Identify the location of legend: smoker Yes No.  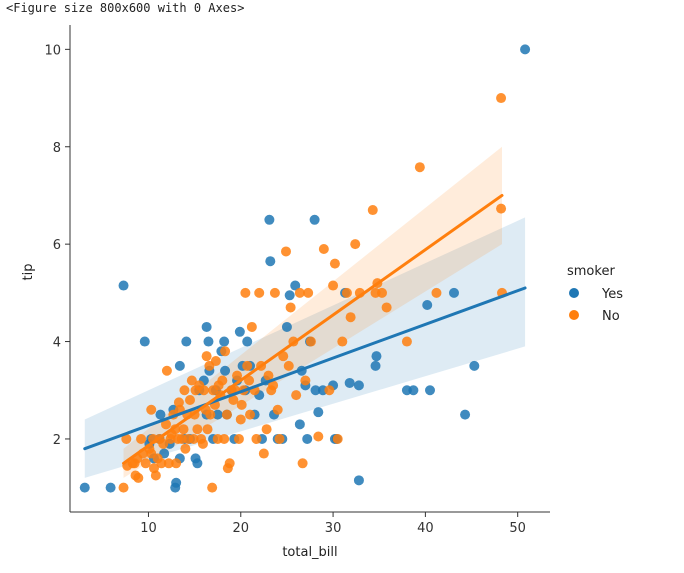
(595, 294).